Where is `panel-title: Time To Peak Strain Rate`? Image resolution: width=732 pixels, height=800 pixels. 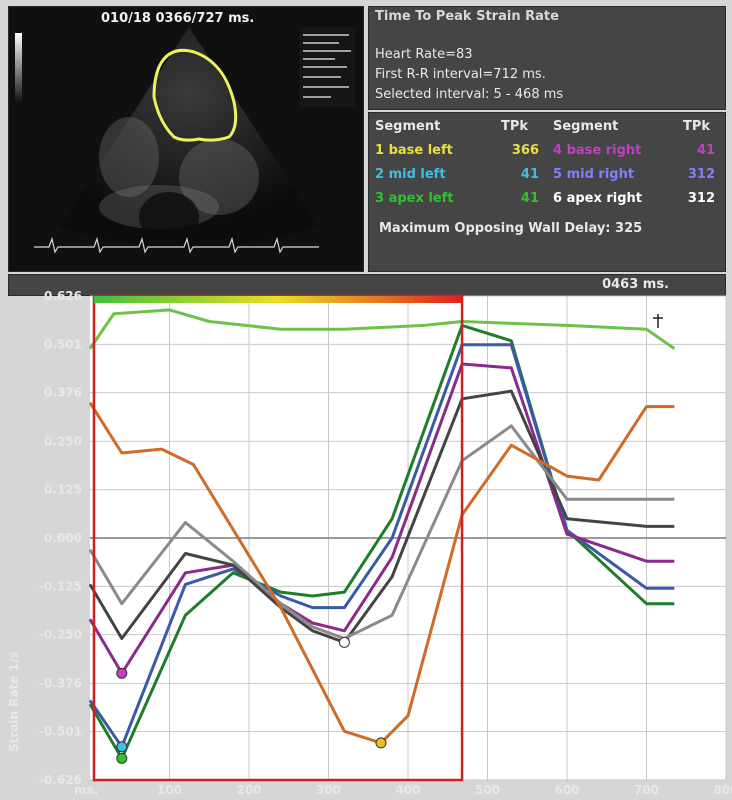
panel-title: Time To Peak Strain Rate is located at coordinates (467, 16).